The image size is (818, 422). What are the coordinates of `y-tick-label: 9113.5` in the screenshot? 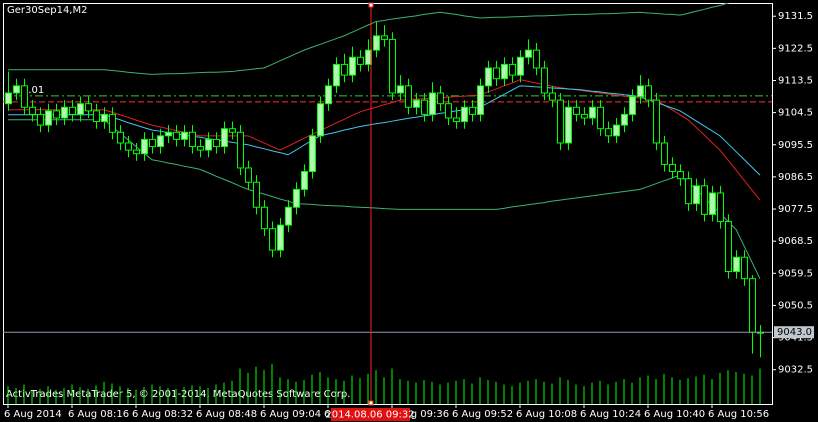 It's located at (795, 80).